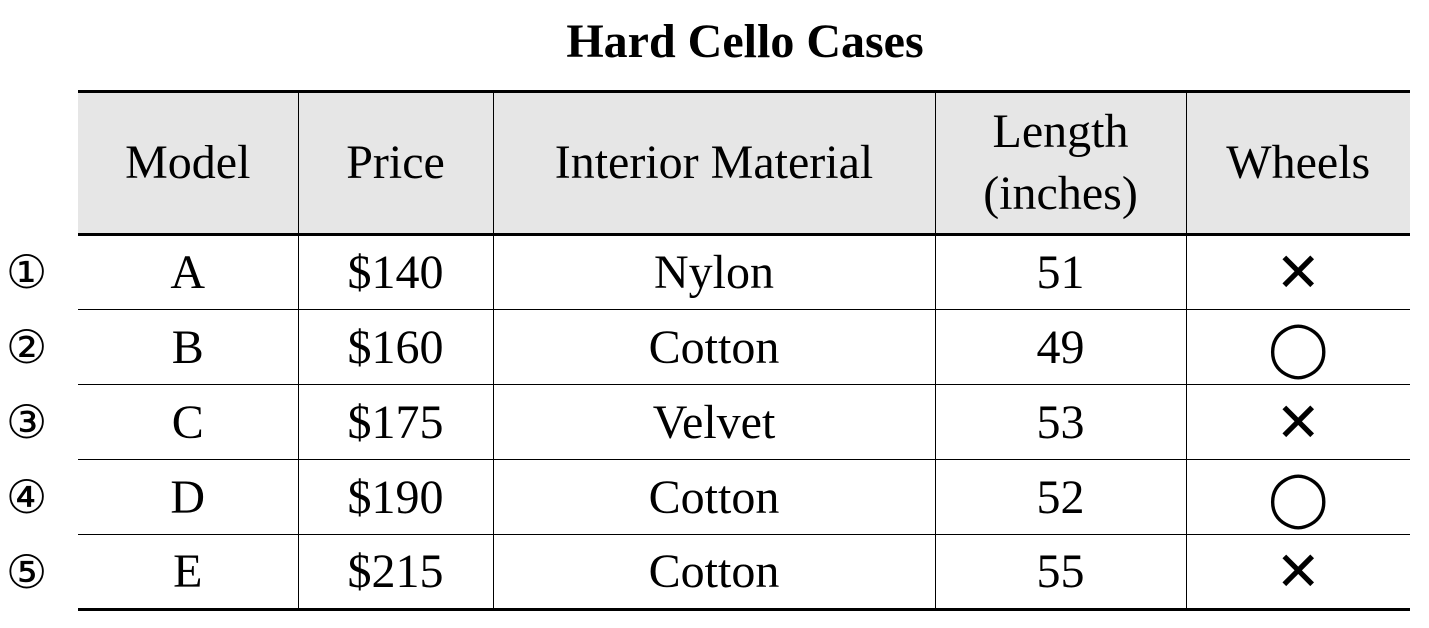 This screenshot has height=628, width=1429. Describe the element at coordinates (395, 497) in the screenshot. I see `cell-price: $190` at that location.